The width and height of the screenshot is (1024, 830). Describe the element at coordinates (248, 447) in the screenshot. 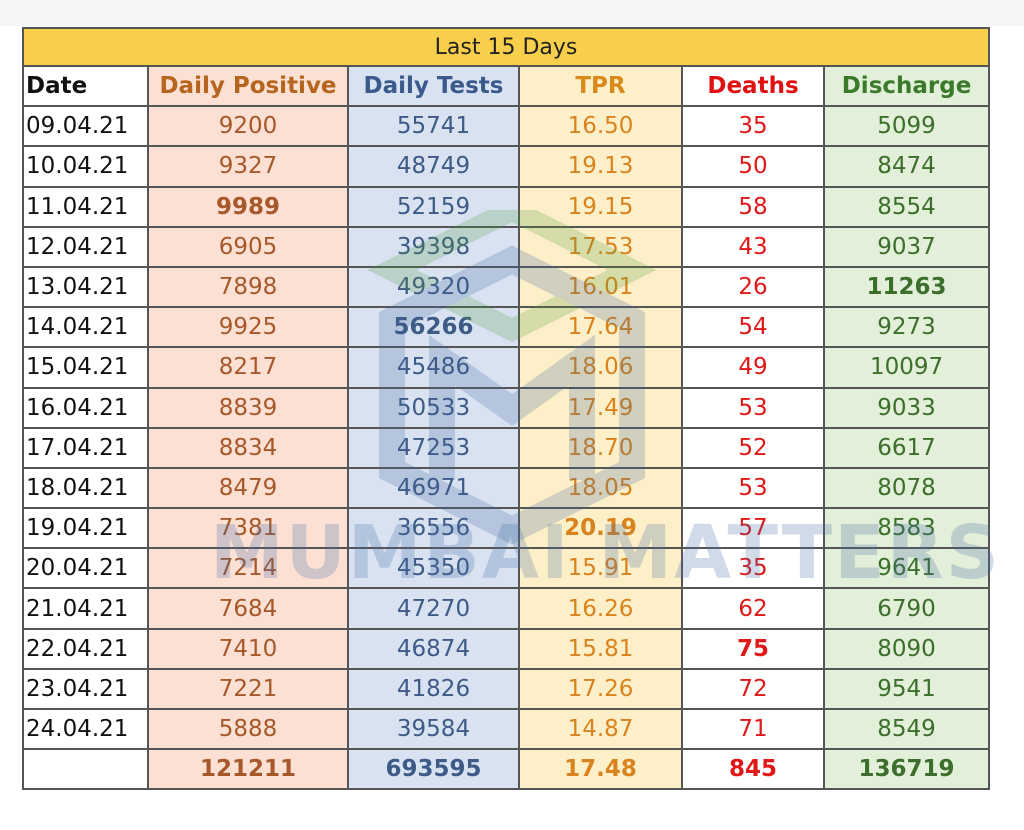

I see `cell-daily-positive: 8834` at that location.